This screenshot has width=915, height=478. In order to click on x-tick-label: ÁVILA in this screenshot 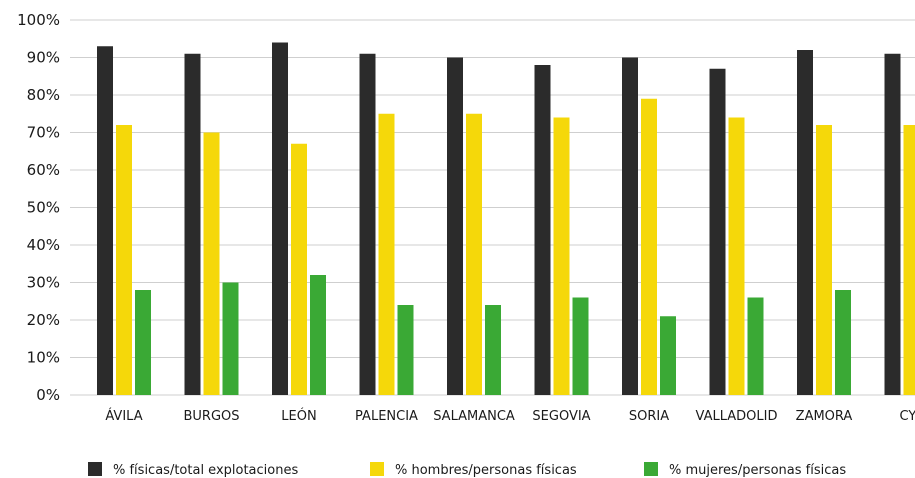, I will do `click(123, 416)`.